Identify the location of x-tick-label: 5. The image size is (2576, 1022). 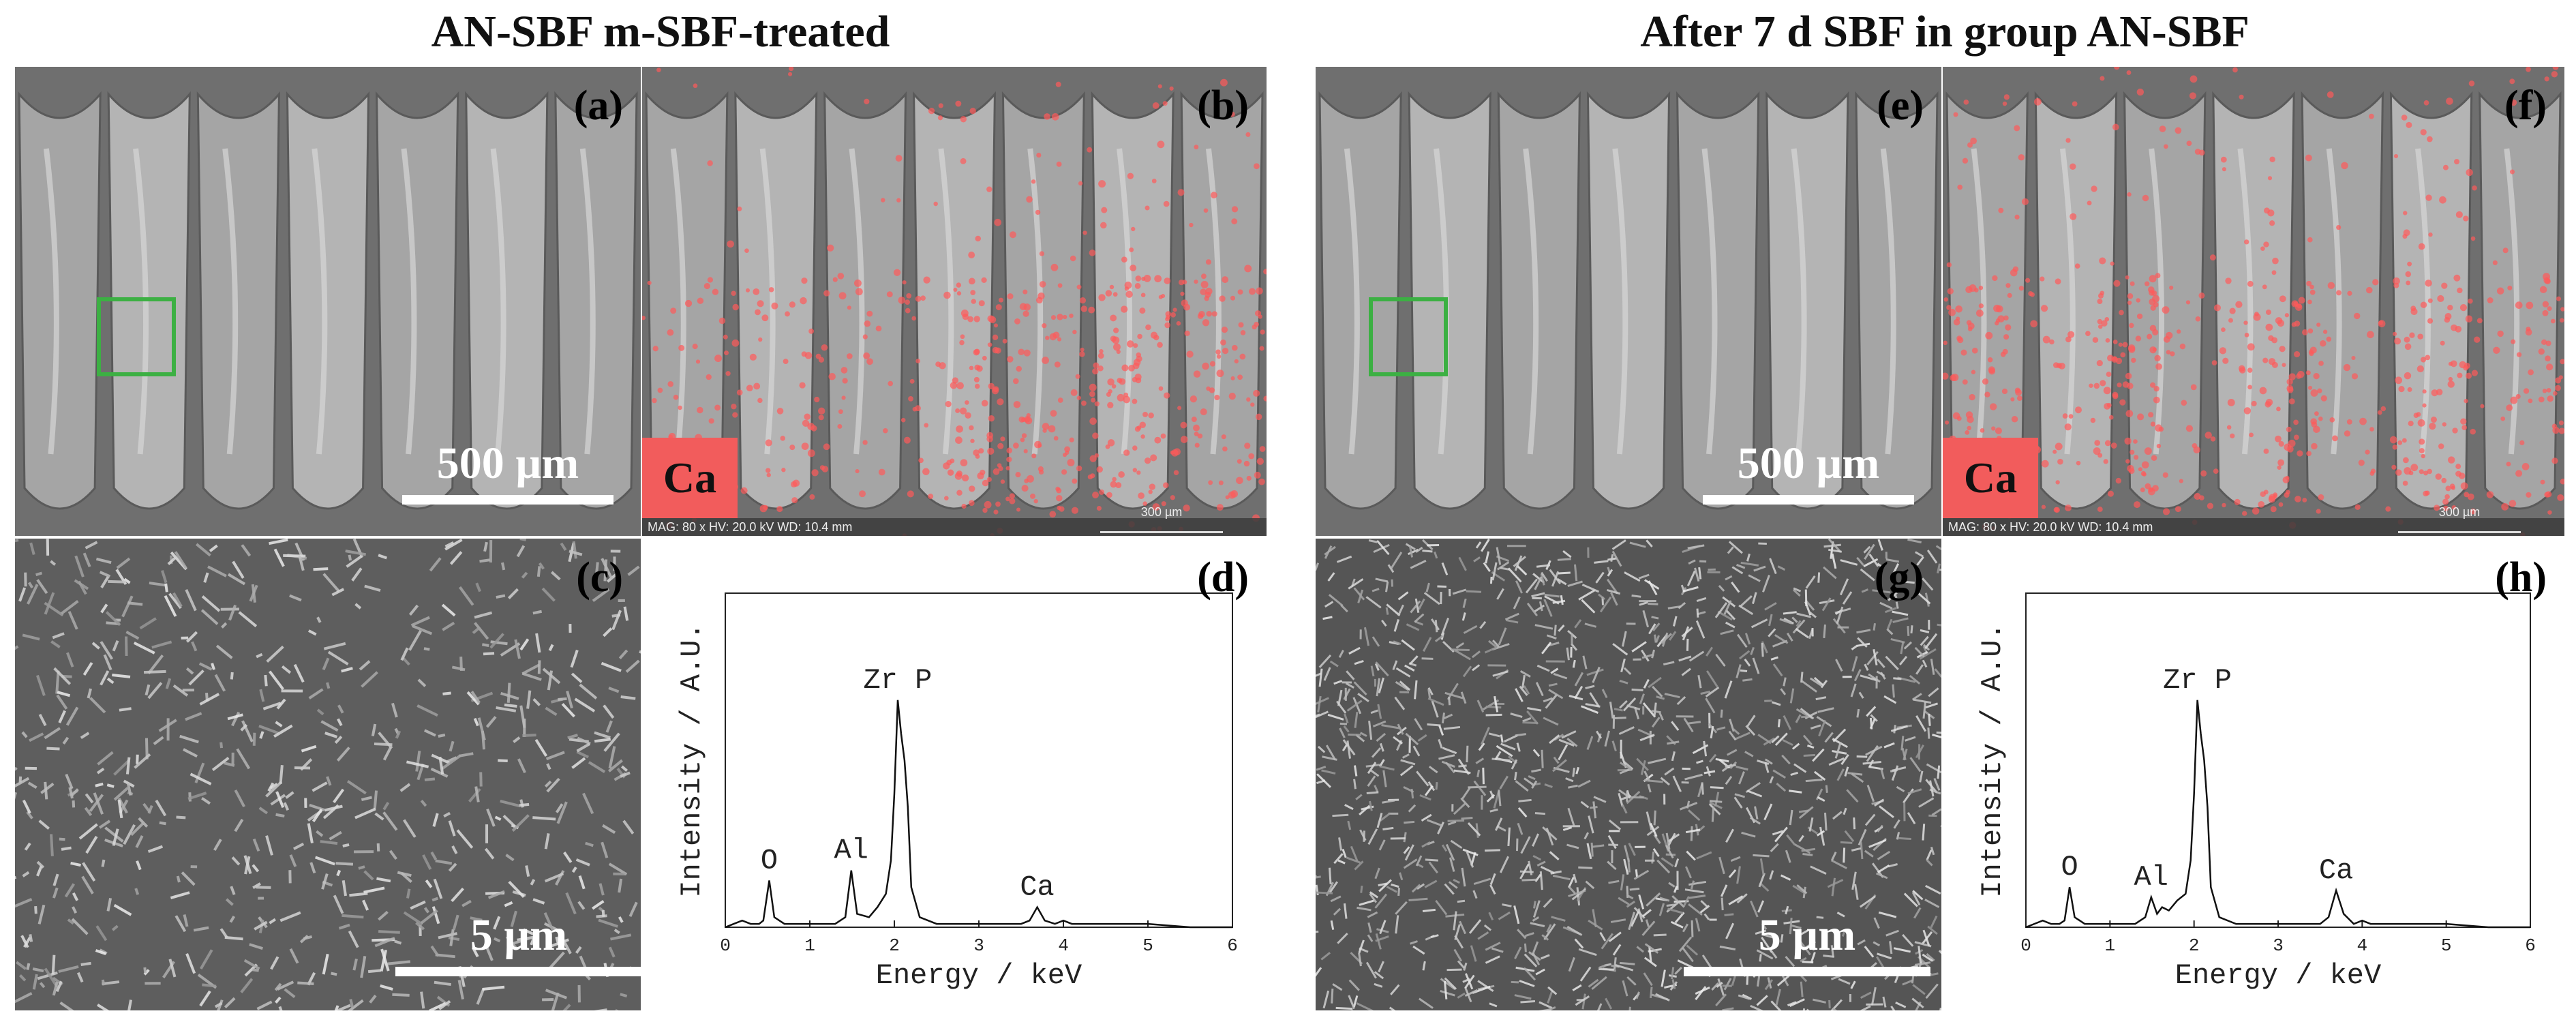
(1148, 945).